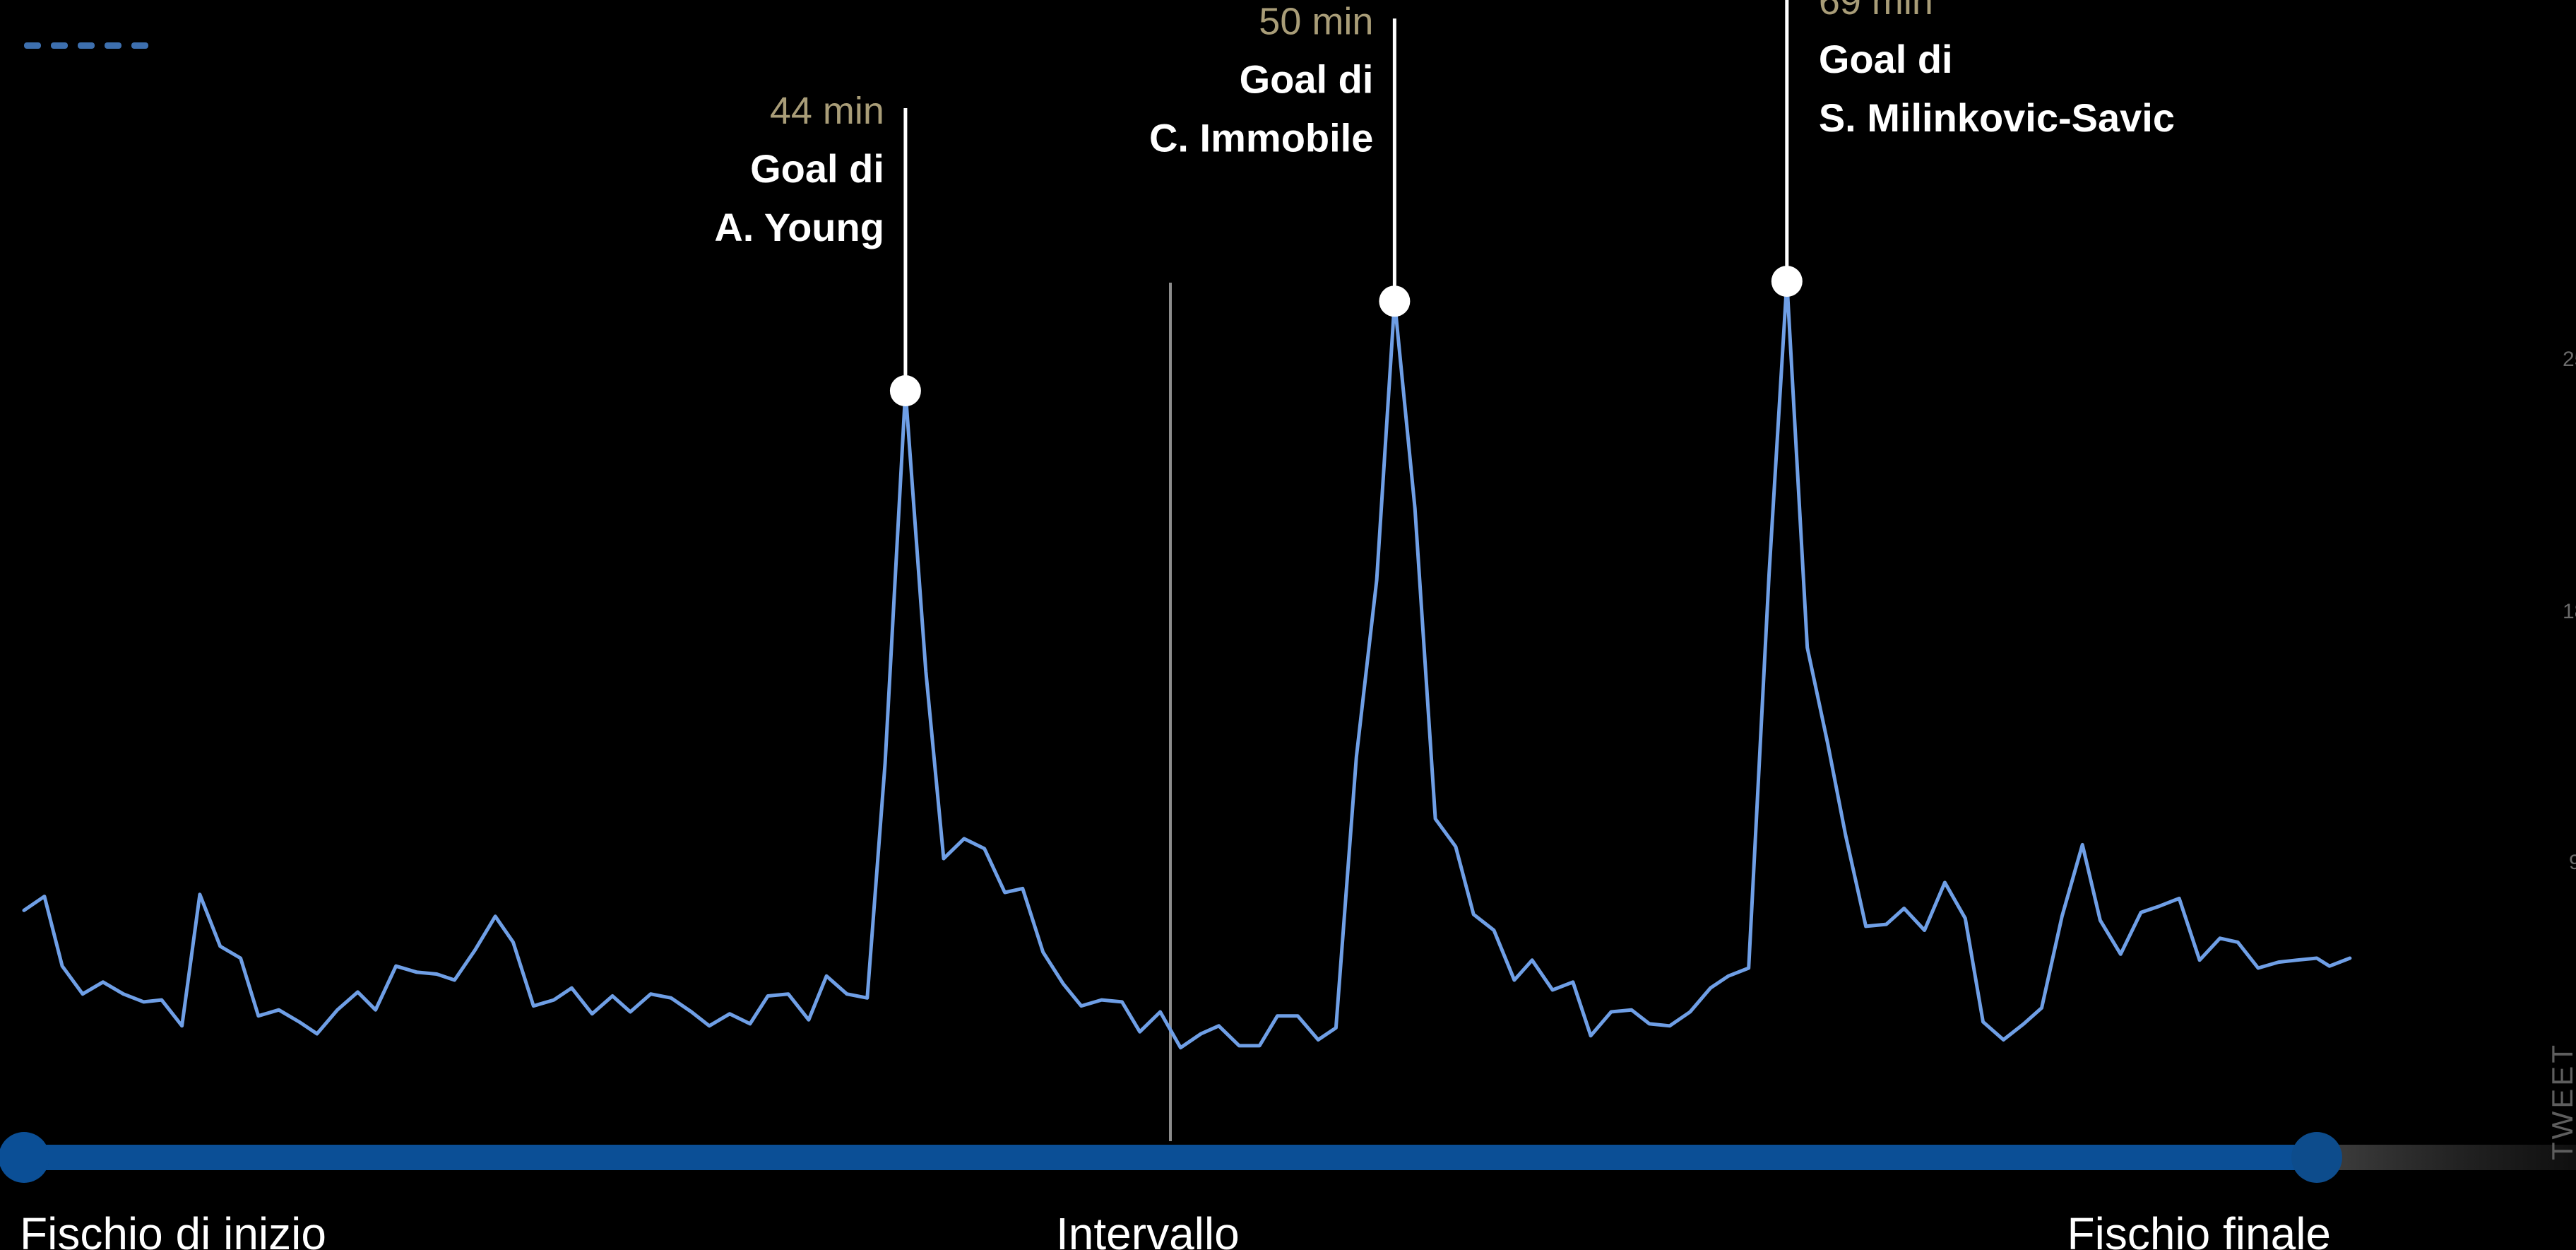 The image size is (2576, 1250). I want to click on goal-minute-label: 50 min, so click(1316, 21).